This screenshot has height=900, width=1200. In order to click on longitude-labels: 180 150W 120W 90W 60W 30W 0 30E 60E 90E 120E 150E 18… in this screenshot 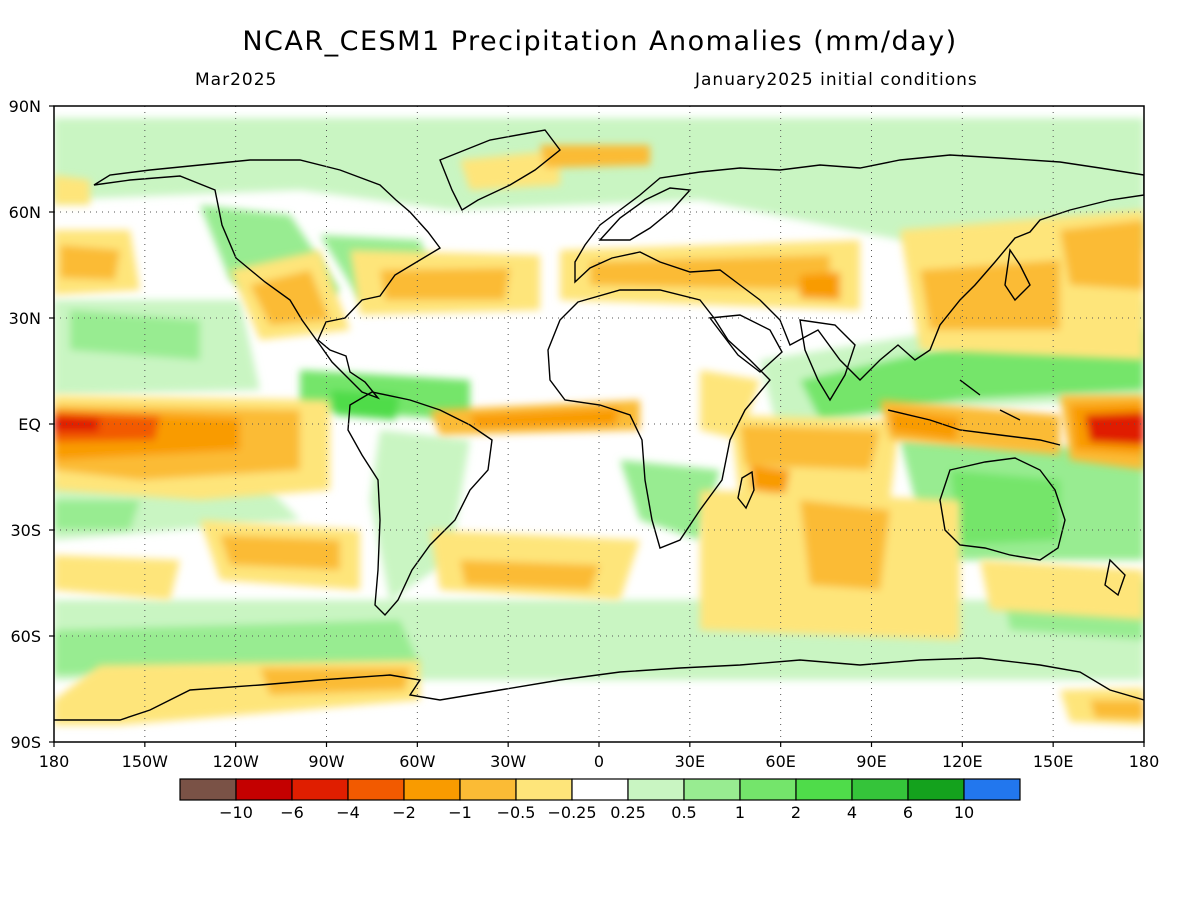, I will do `click(599, 756)`.